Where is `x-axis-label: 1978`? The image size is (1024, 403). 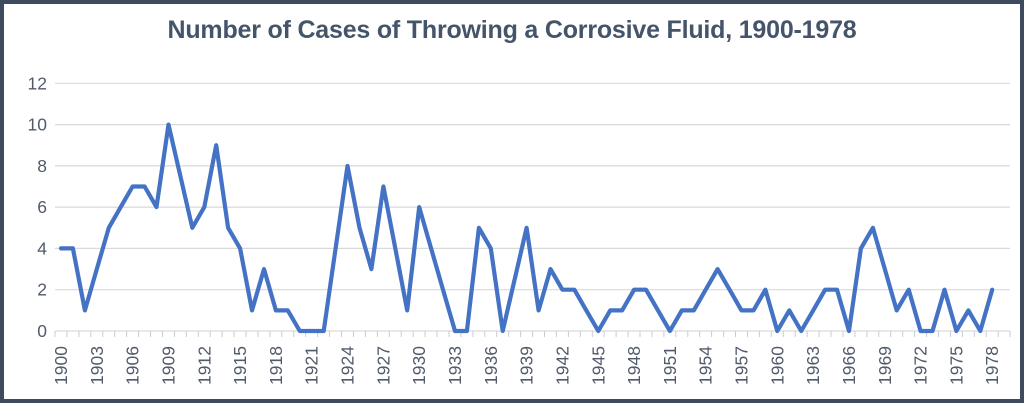 x-axis-label: 1978 is located at coordinates (992, 365).